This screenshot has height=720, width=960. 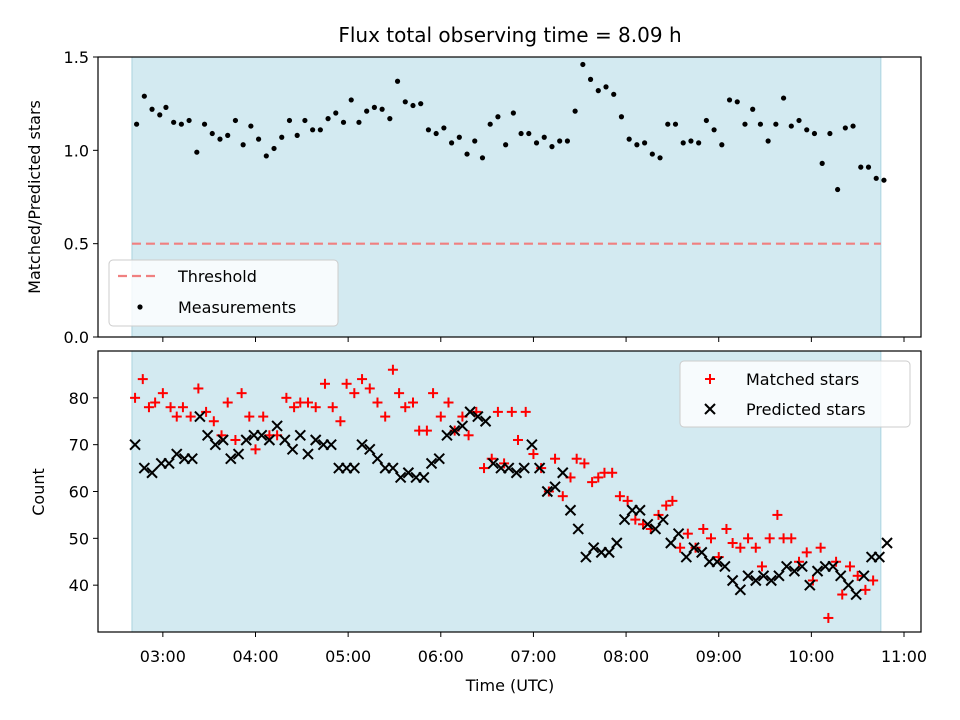 What do you see at coordinates (79, 585) in the screenshot?
I see `y-tick-label: 40` at bounding box center [79, 585].